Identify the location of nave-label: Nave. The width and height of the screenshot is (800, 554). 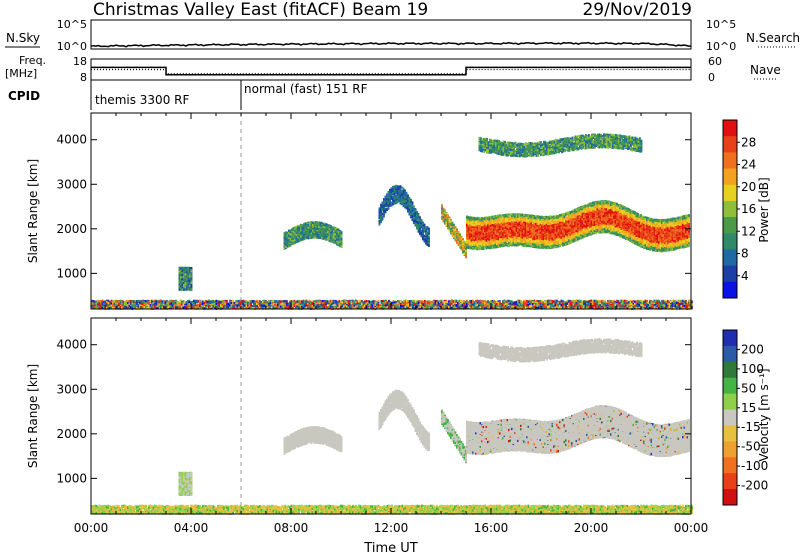
(765, 70).